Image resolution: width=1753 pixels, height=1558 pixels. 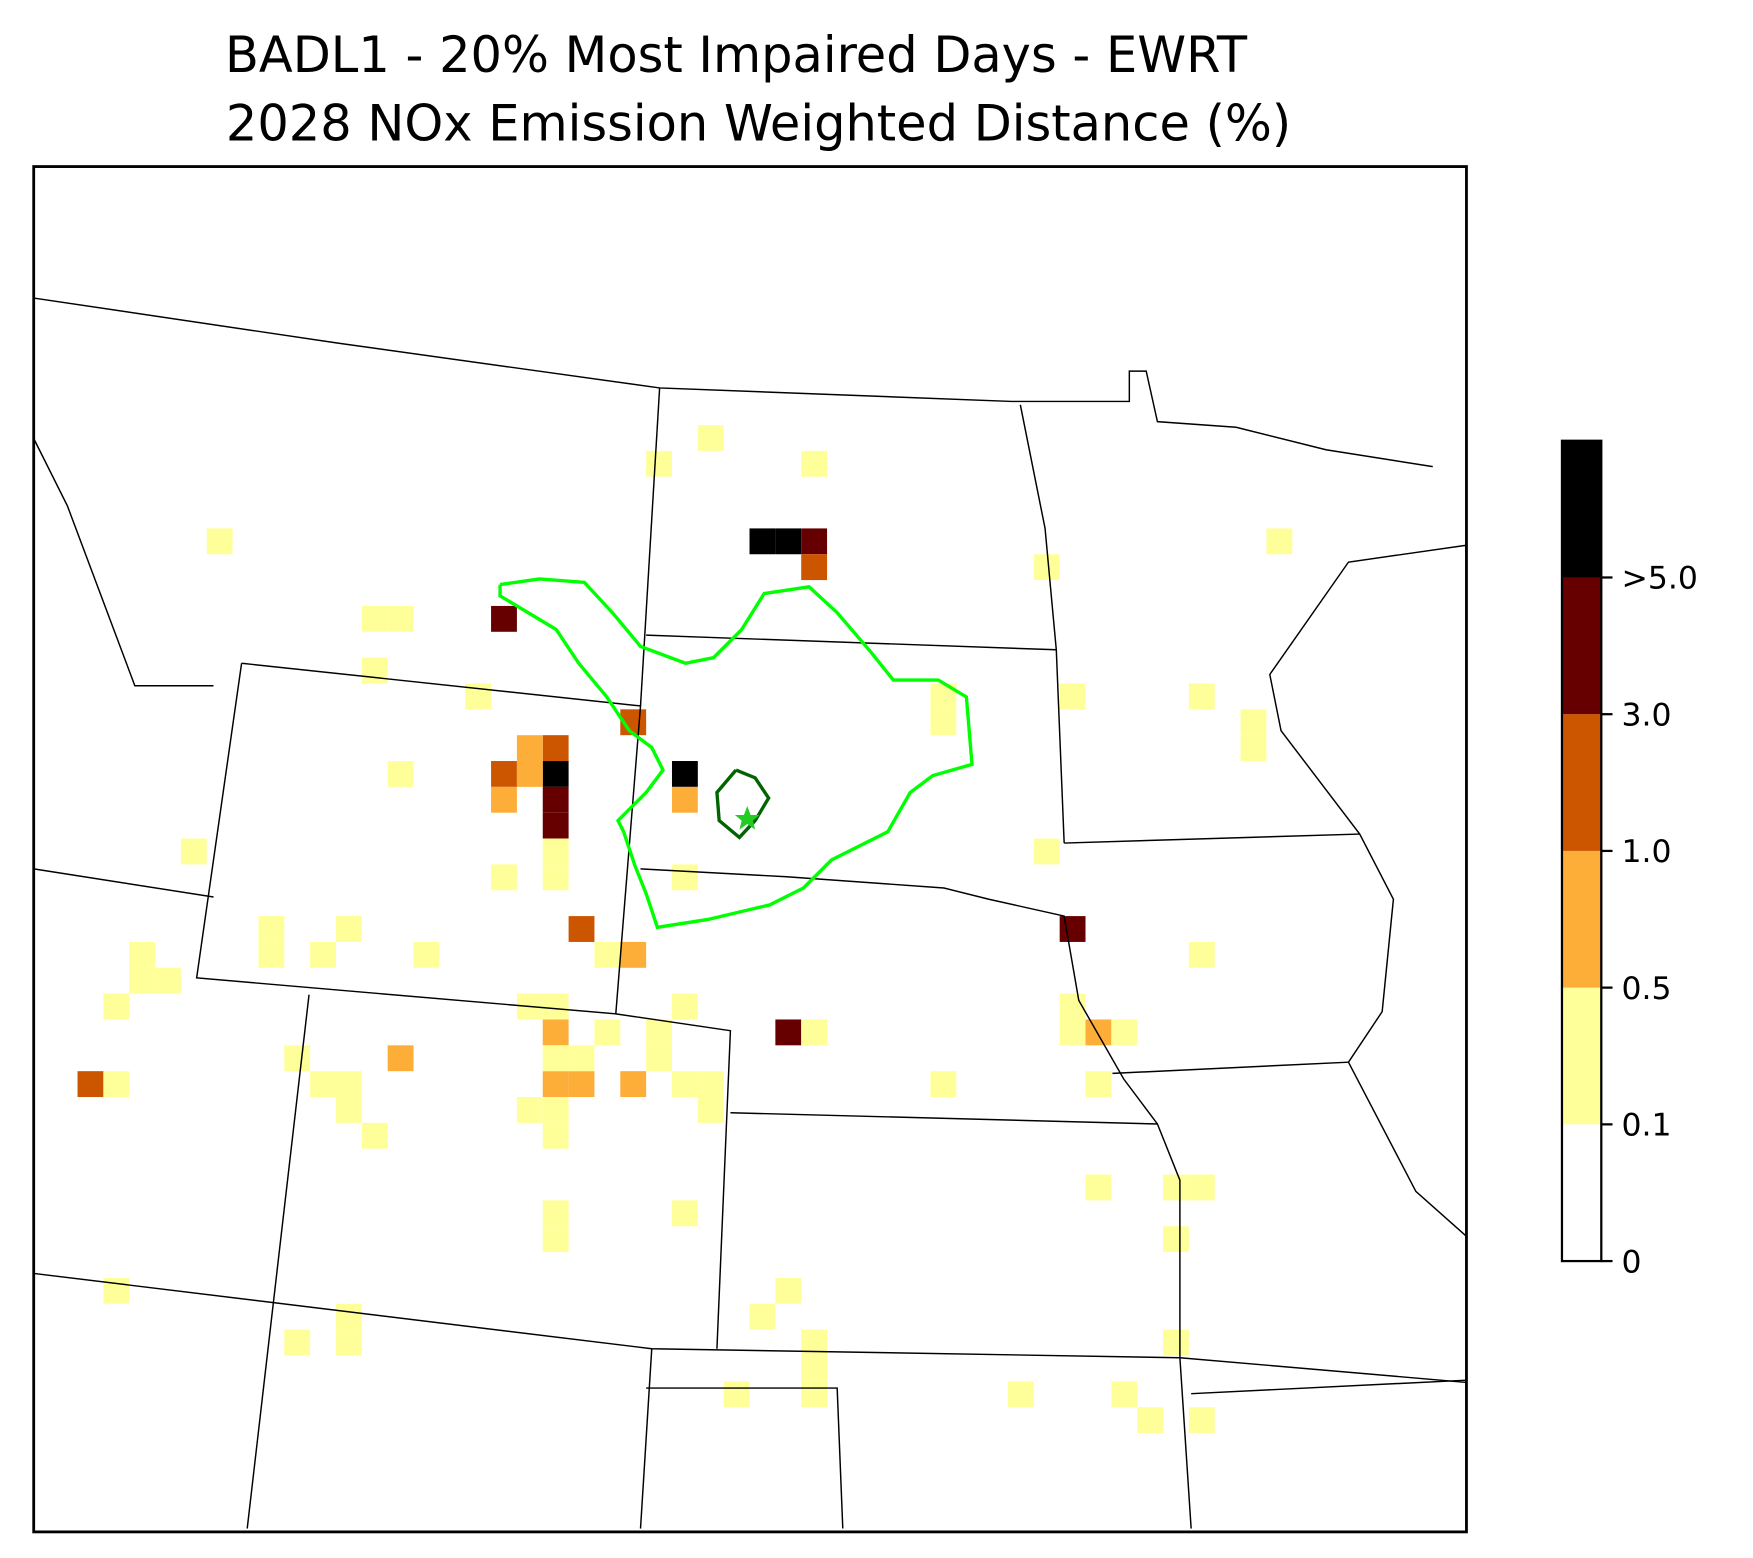 I want to click on colorbar: 0 0.1 0.5 1.0 3.0 >5.0, so click(x=1629, y=859).